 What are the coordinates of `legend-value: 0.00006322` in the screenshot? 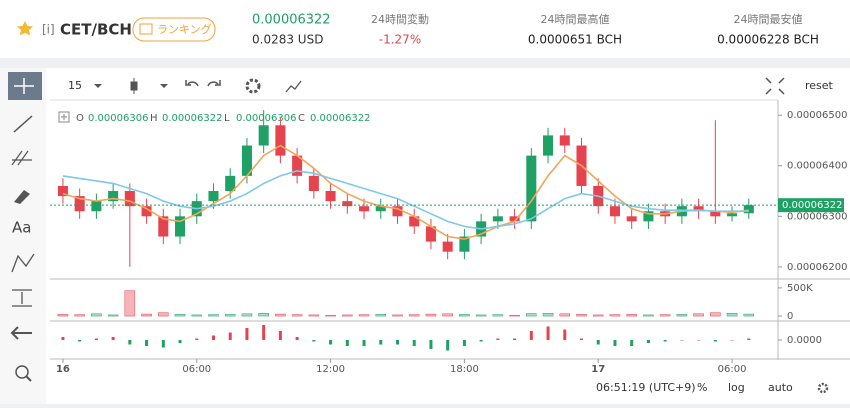 It's located at (340, 118).